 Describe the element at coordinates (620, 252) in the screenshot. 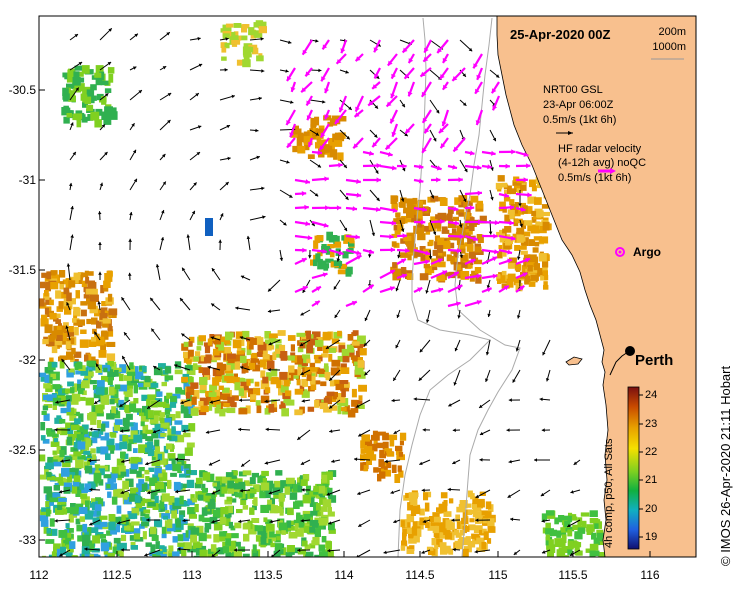

I see `argo-float-marker` at that location.